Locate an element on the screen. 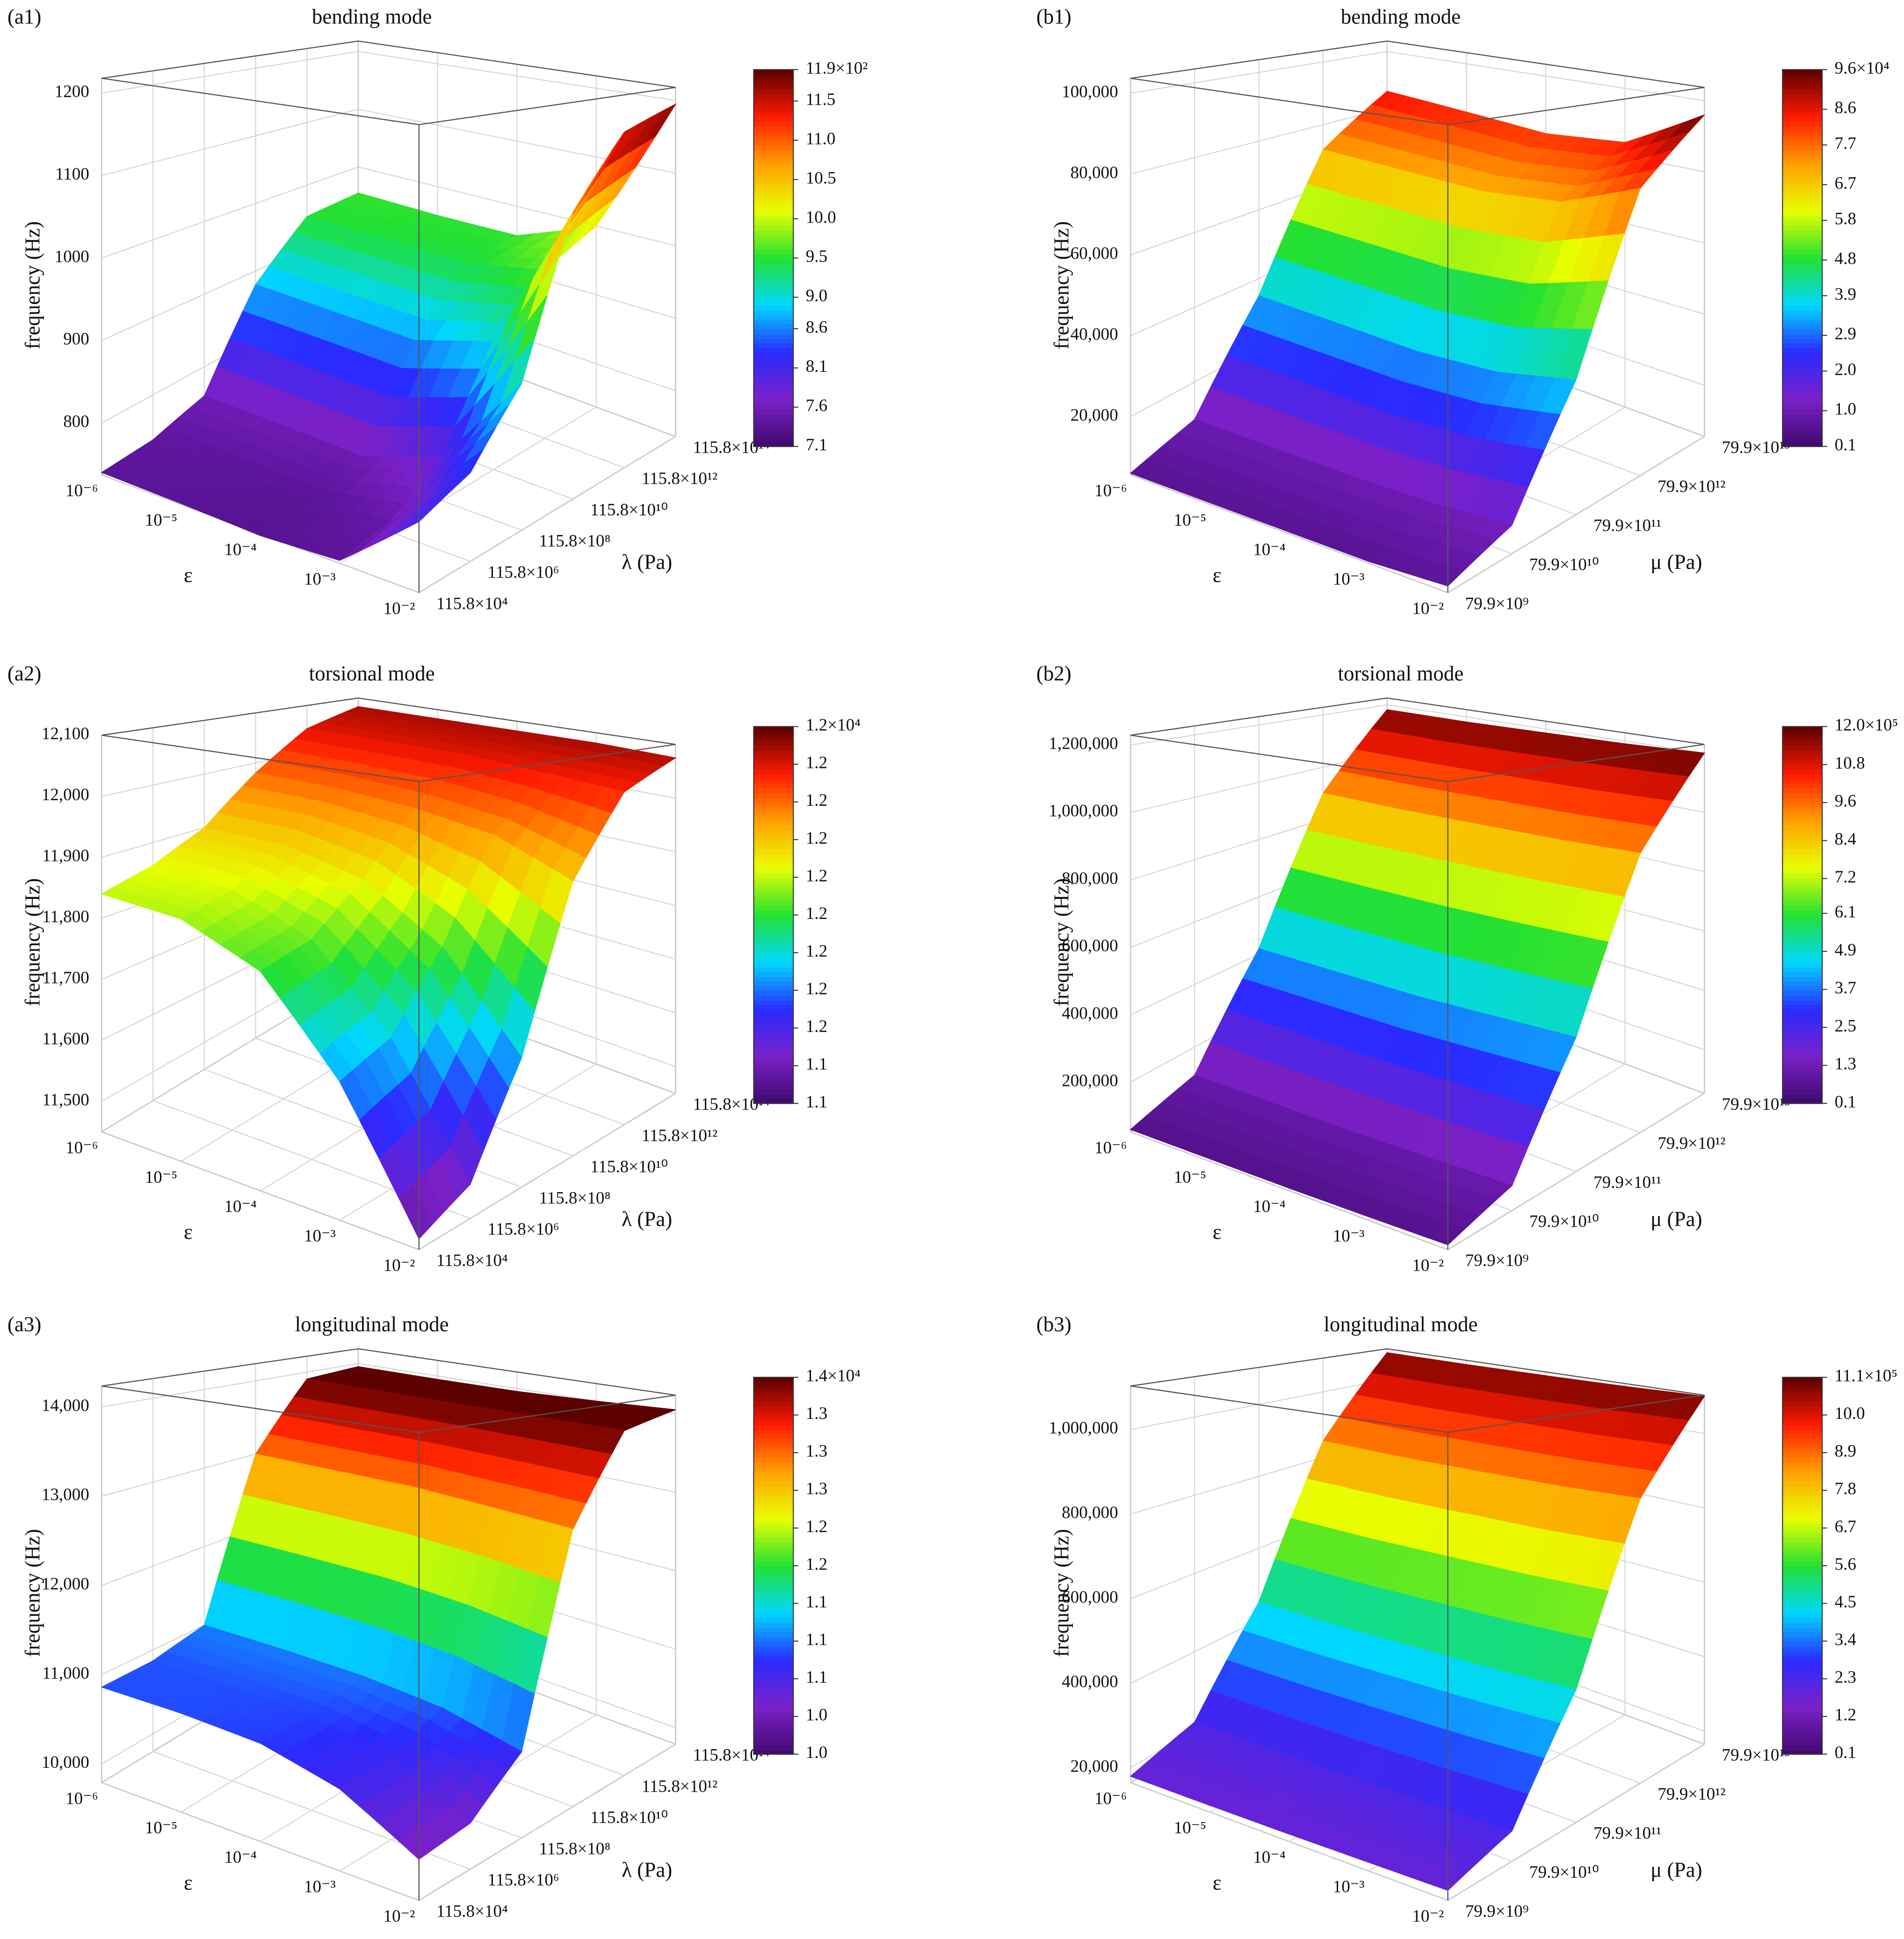 Image resolution: width=1904 pixels, height=1939 pixels. colorbar-tick-label: 1.1 is located at coordinates (816, 1602).